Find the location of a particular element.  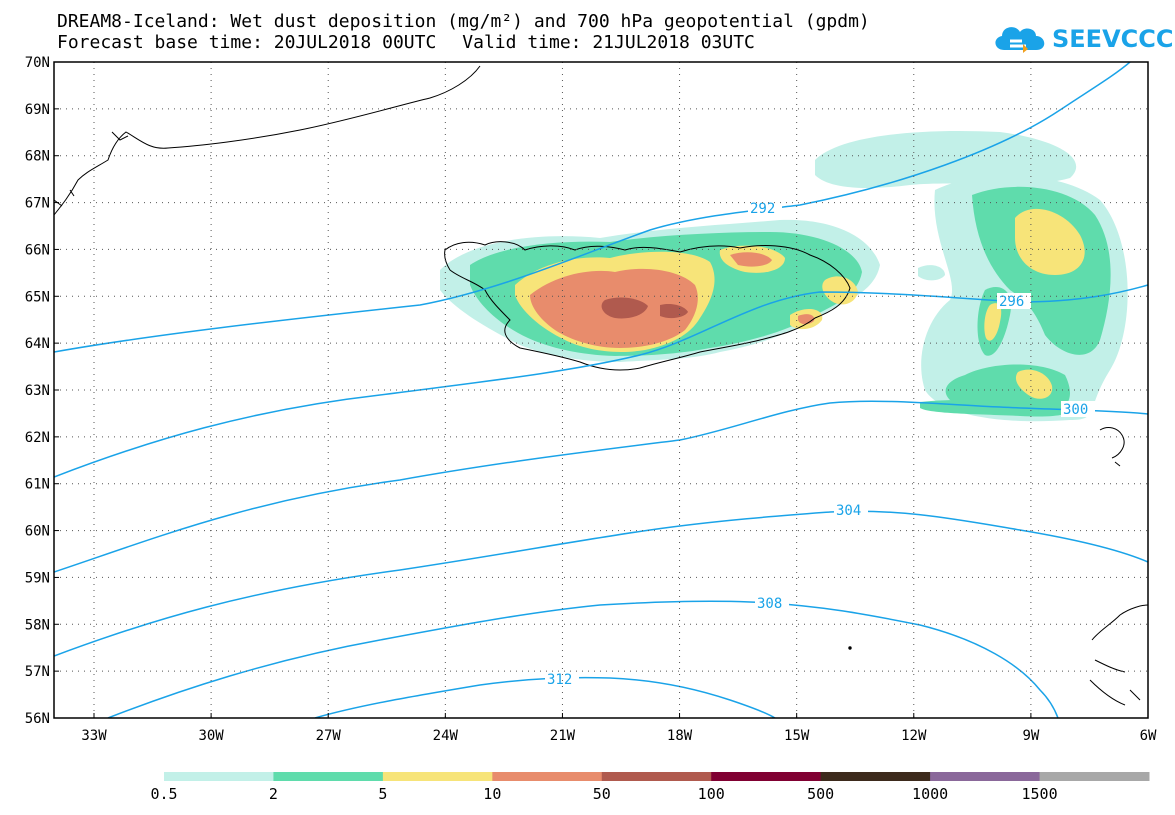

lon-label: 6W is located at coordinates (1148, 736).